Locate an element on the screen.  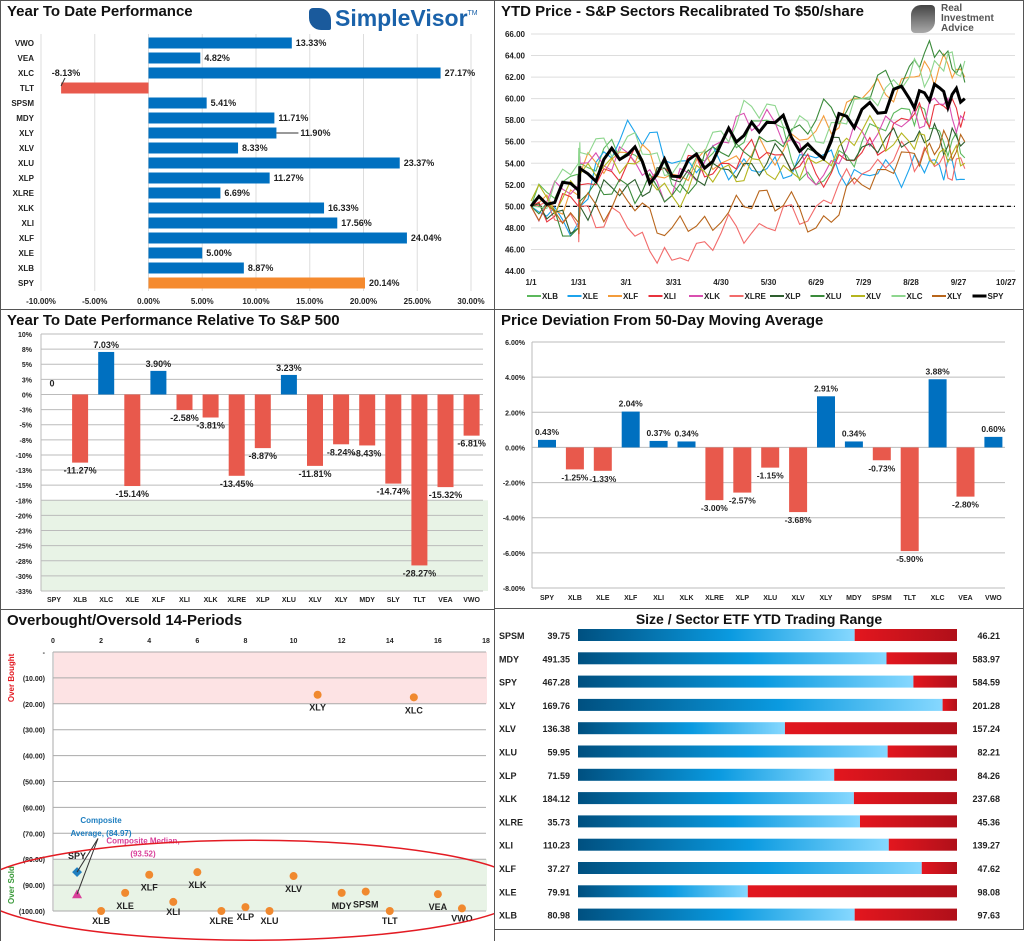
point-xly is located at coordinates (317, 694).